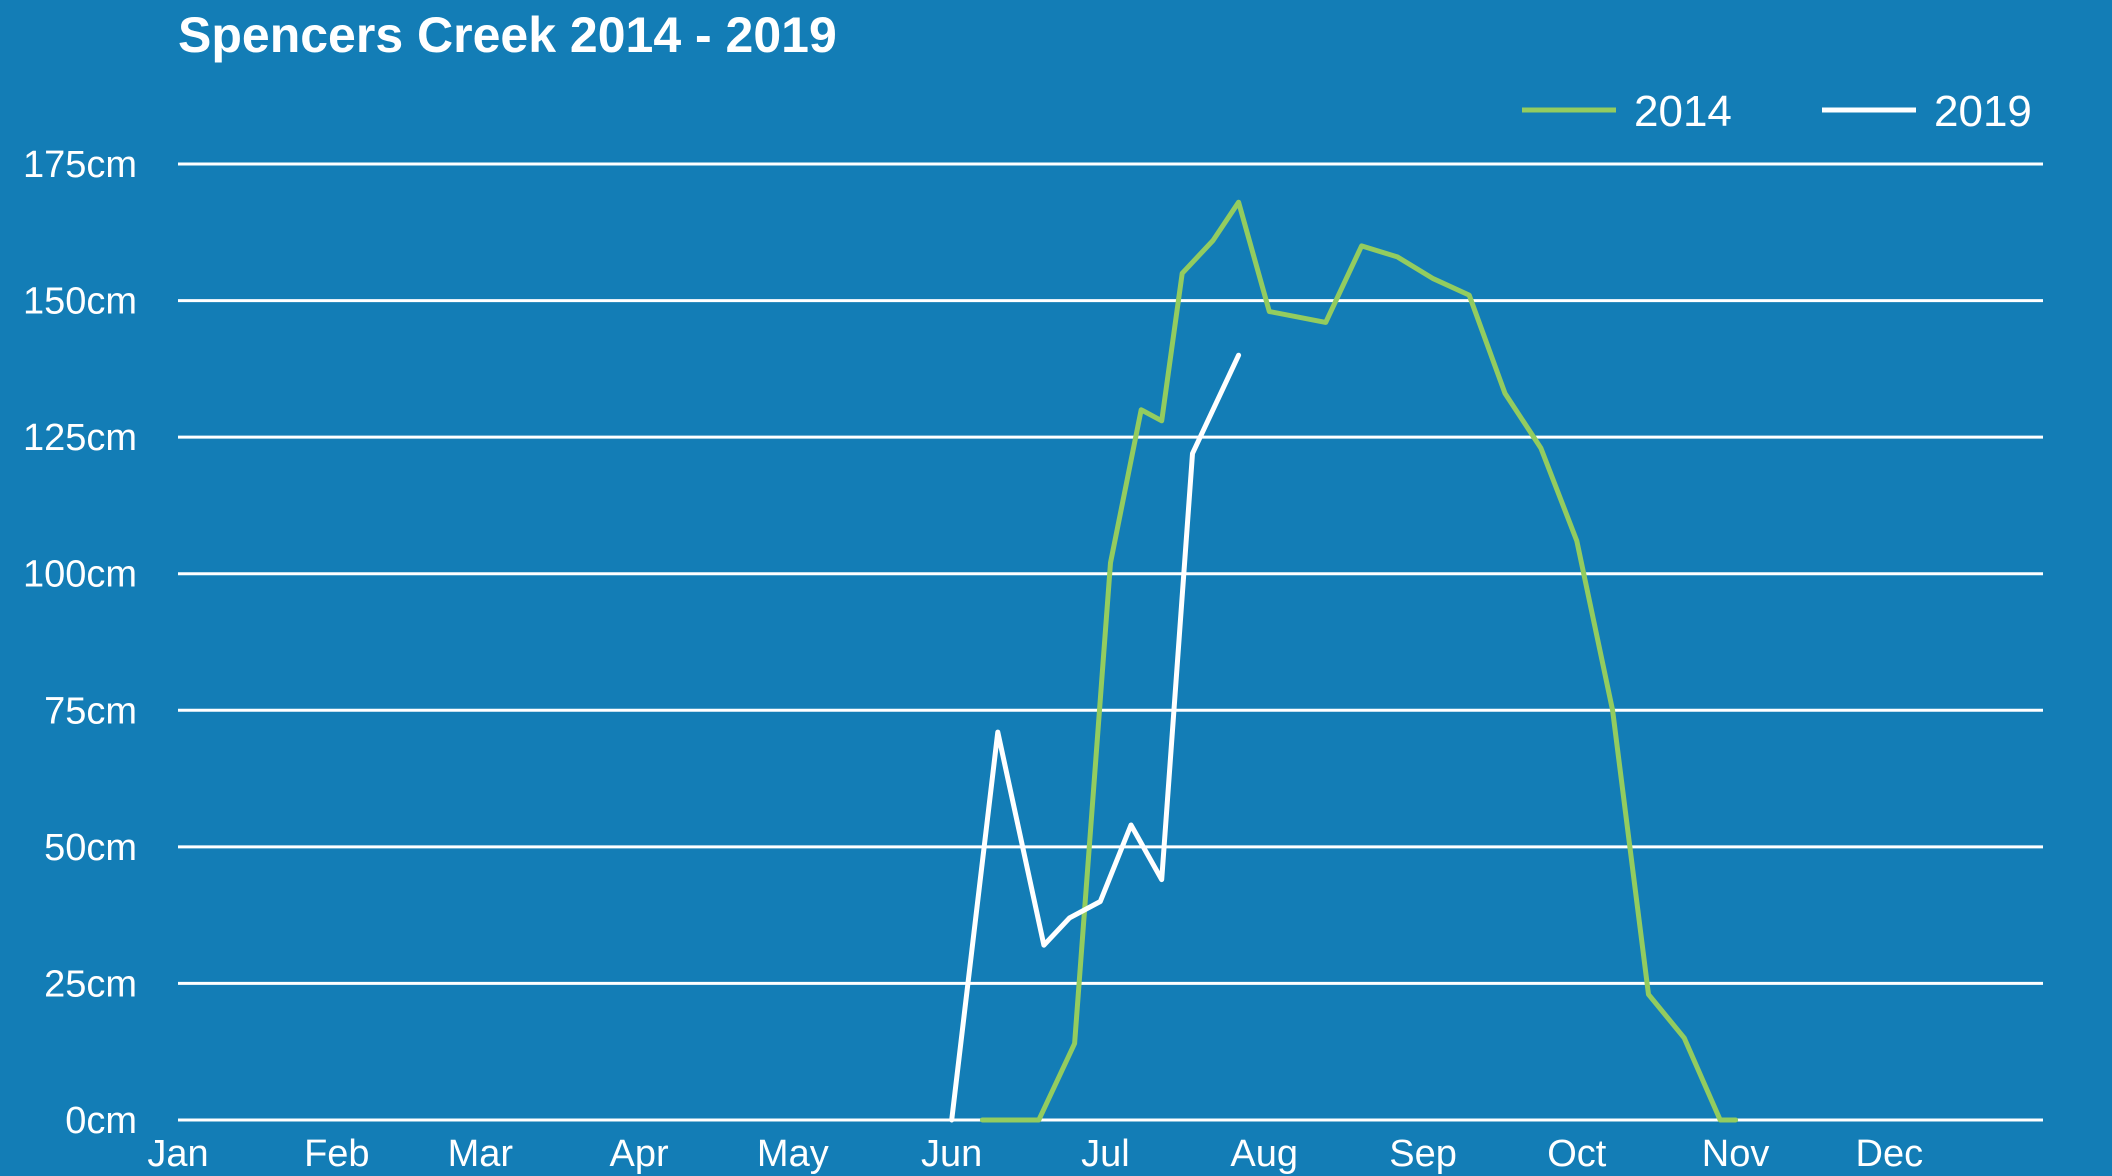  I want to click on x-tick-label: Jan, so click(177, 1154).